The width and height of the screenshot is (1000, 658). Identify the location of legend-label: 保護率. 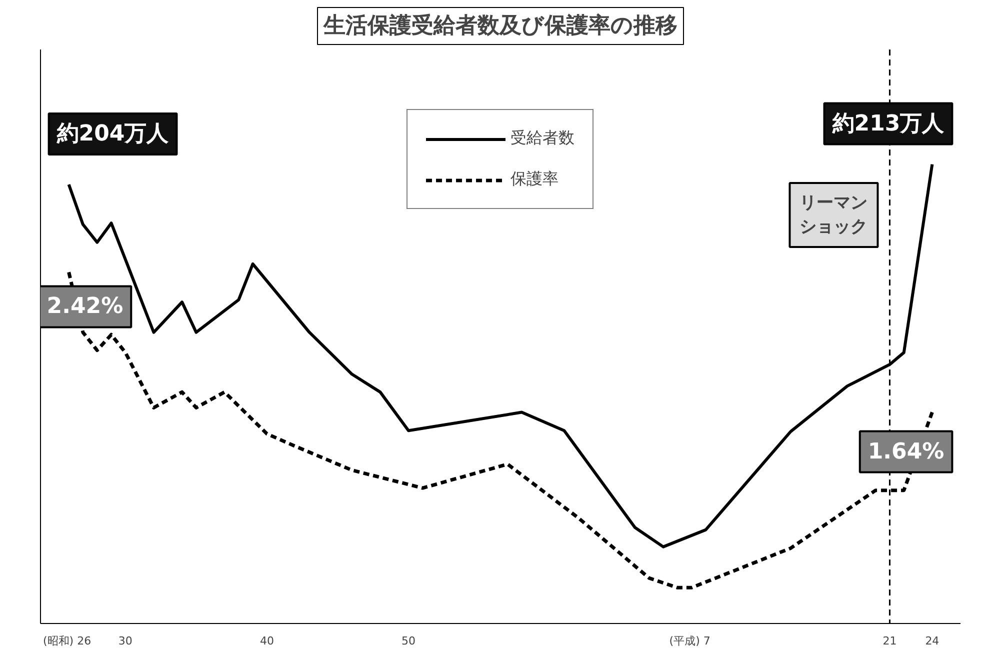
(534, 179).